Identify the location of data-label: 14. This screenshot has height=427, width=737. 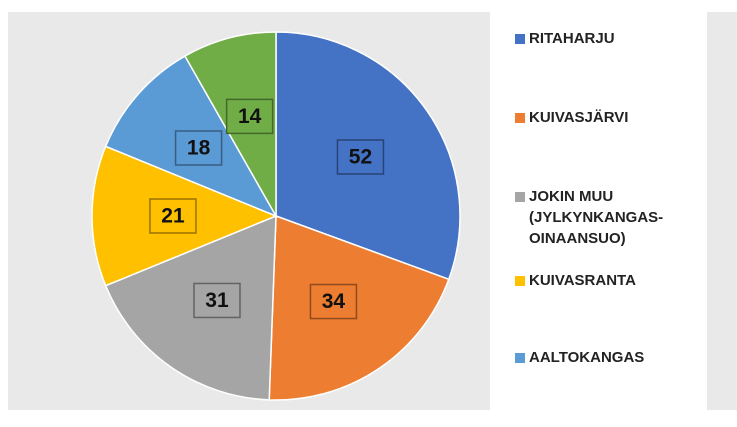
(250, 116).